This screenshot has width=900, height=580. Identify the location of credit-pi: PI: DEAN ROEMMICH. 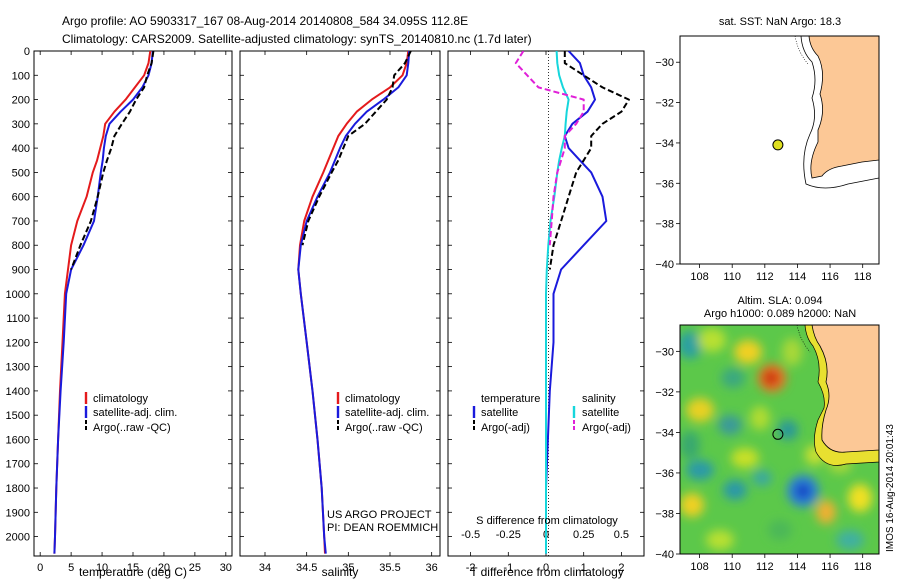
(382, 528).